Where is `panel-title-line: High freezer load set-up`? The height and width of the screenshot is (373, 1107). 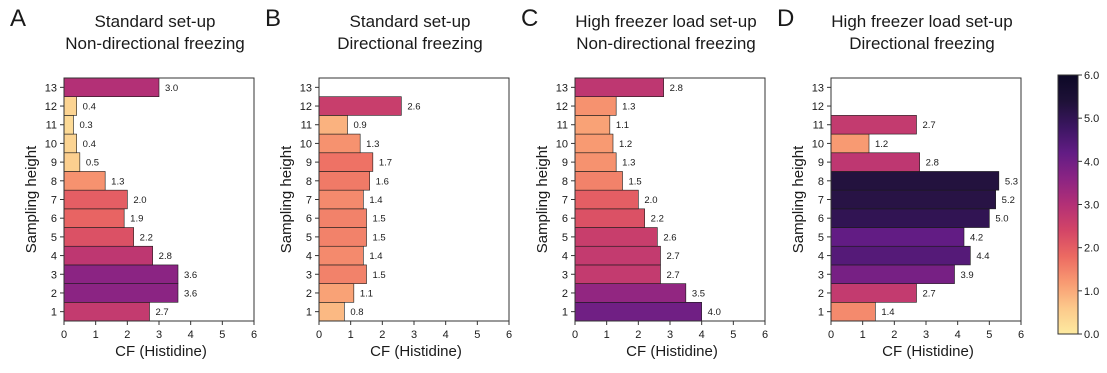
panel-title-line: High freezer load set-up is located at coordinates (921, 21).